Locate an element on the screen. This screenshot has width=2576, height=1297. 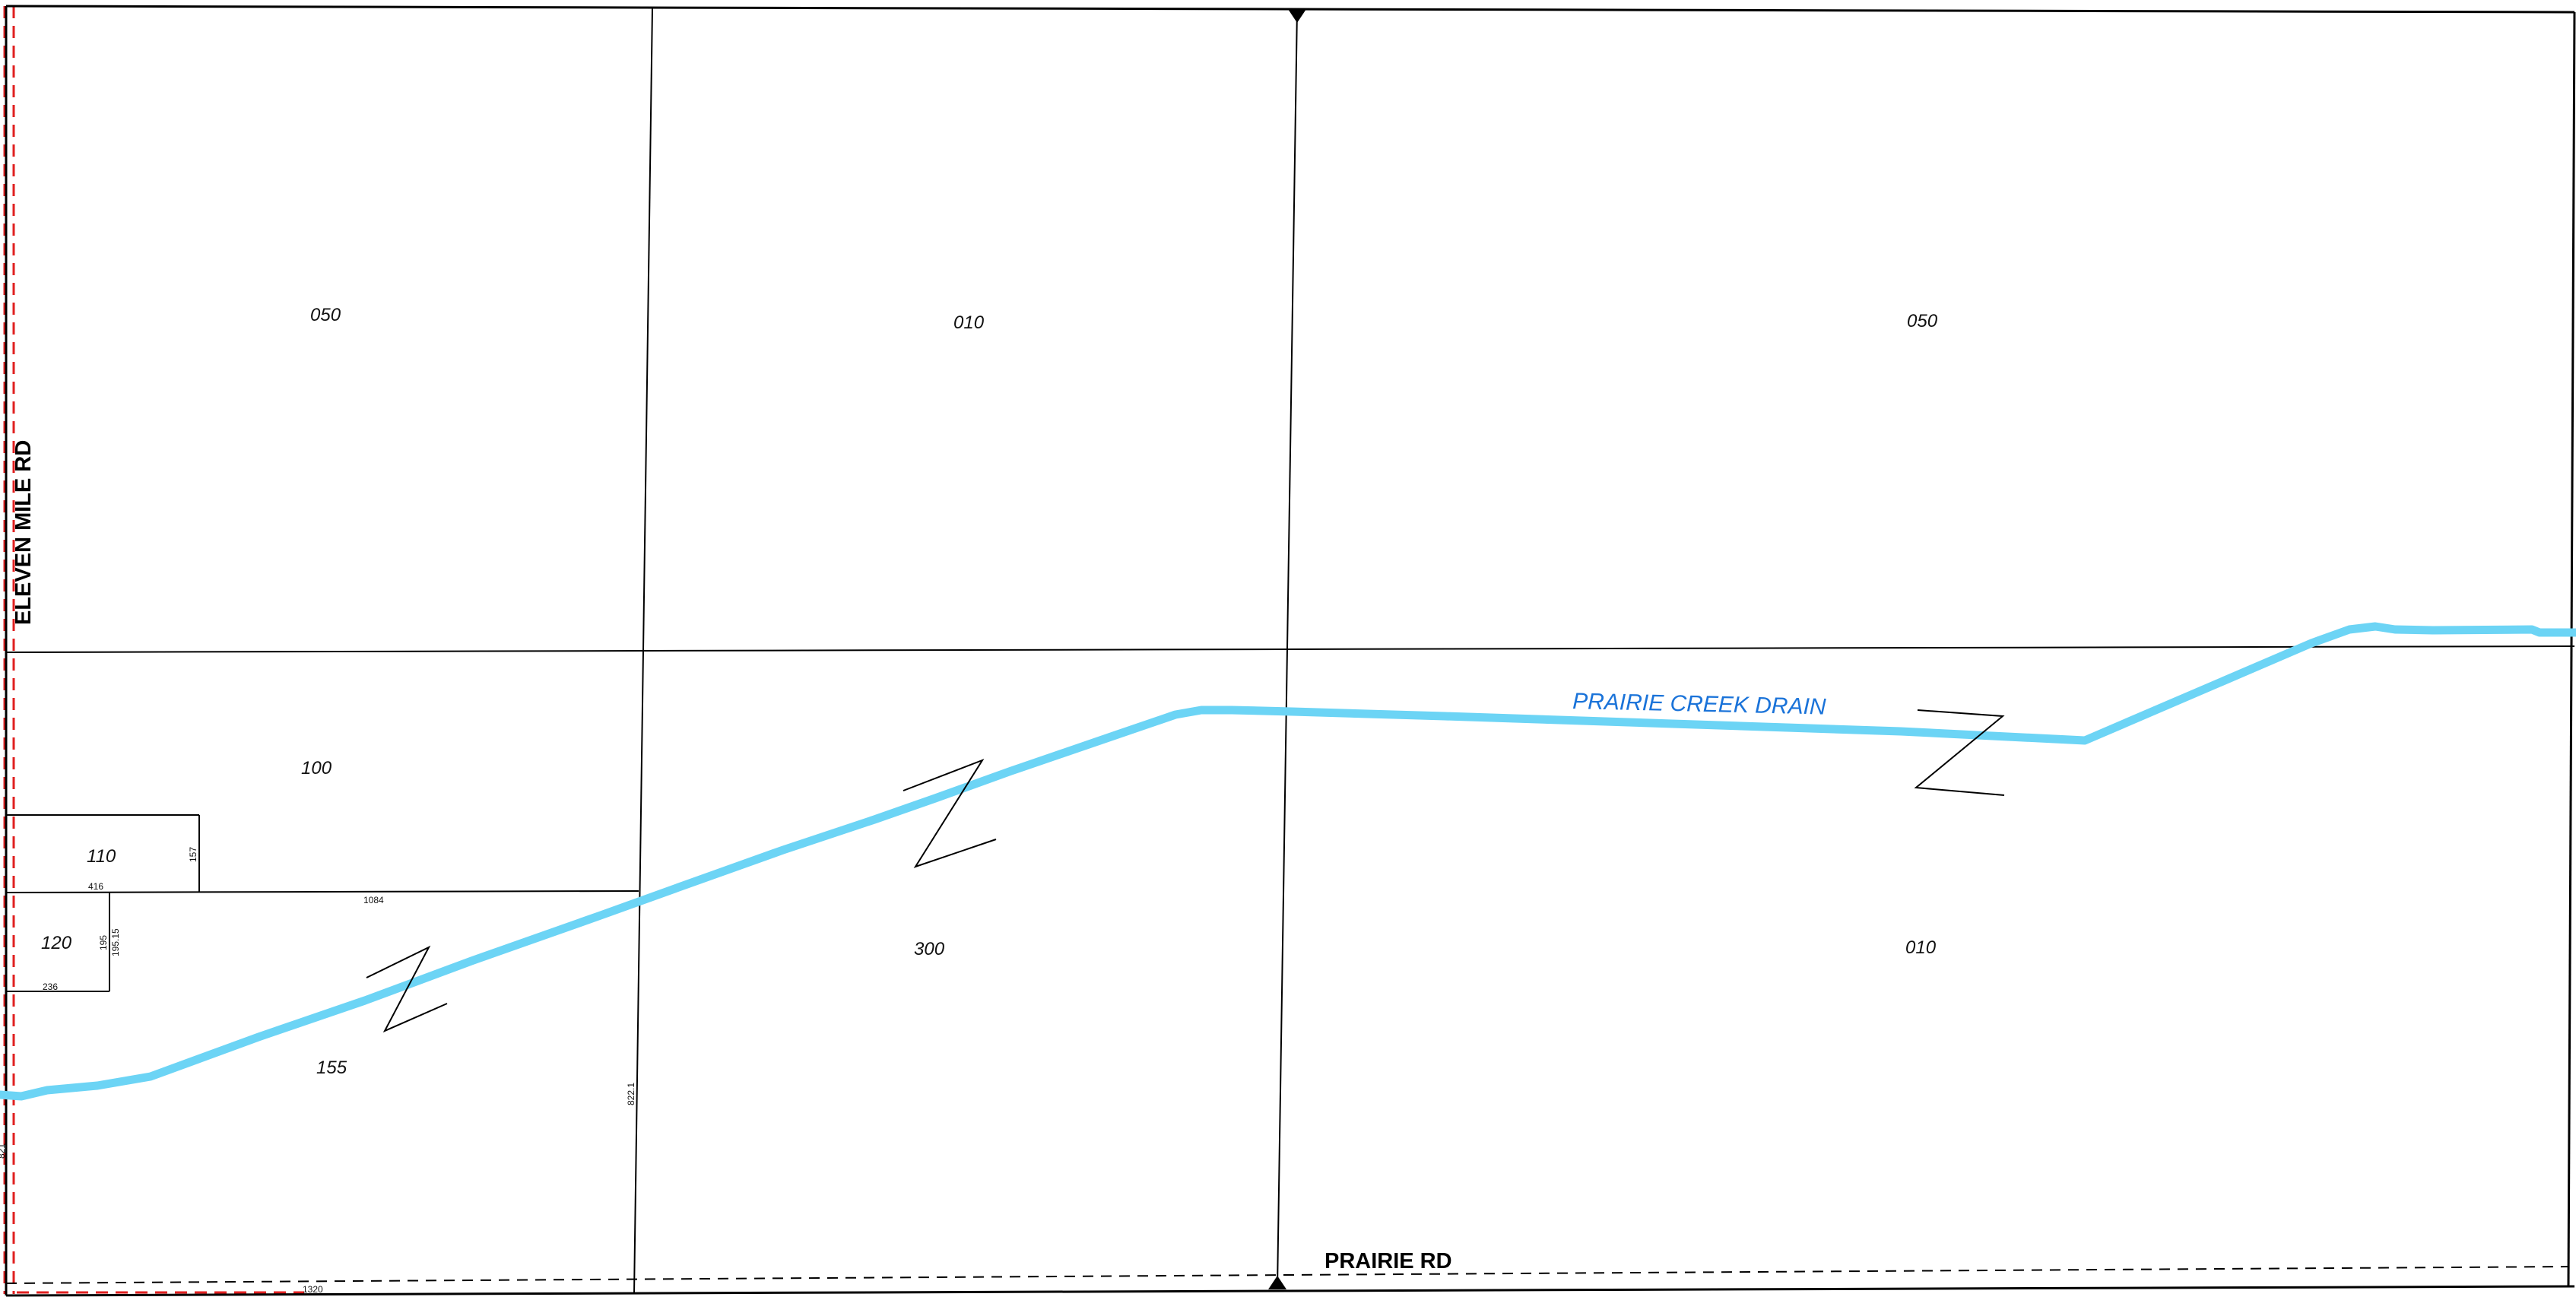
dimension-label: 416 is located at coordinates (95, 886).